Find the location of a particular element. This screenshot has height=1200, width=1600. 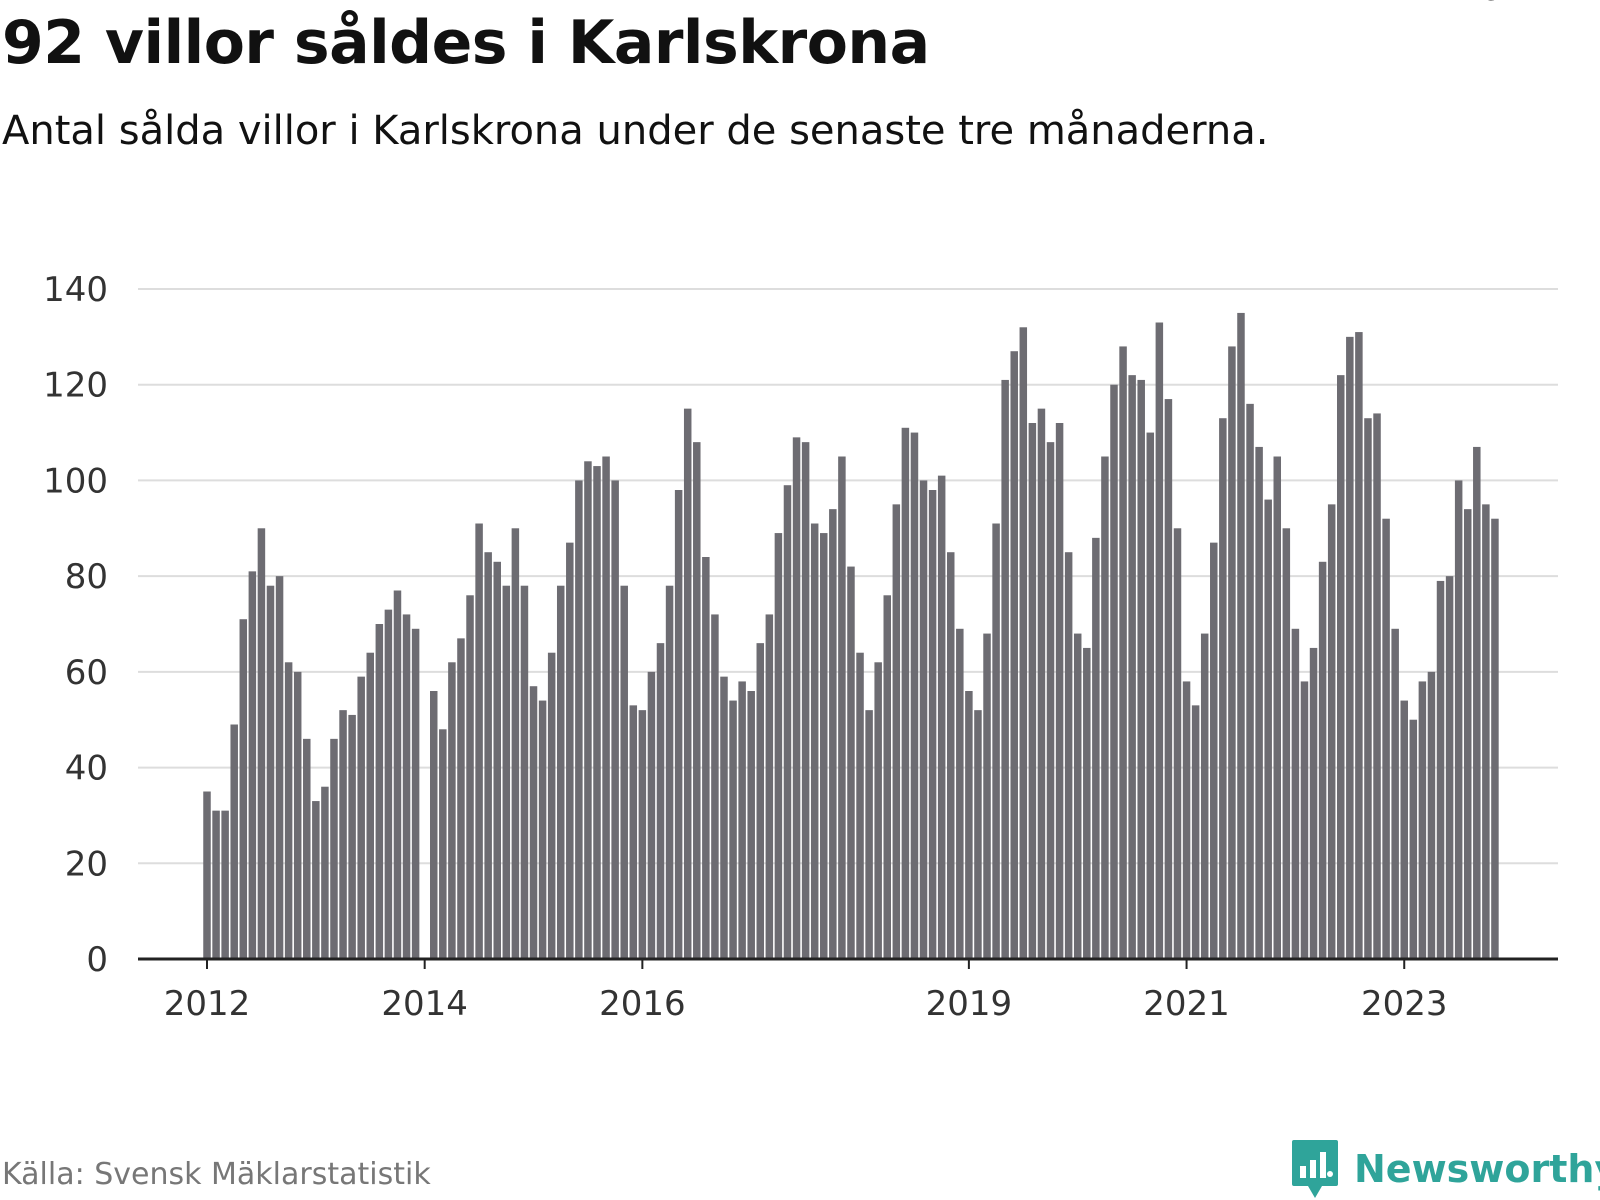

y-tick-label: 0 is located at coordinates (97, 960).